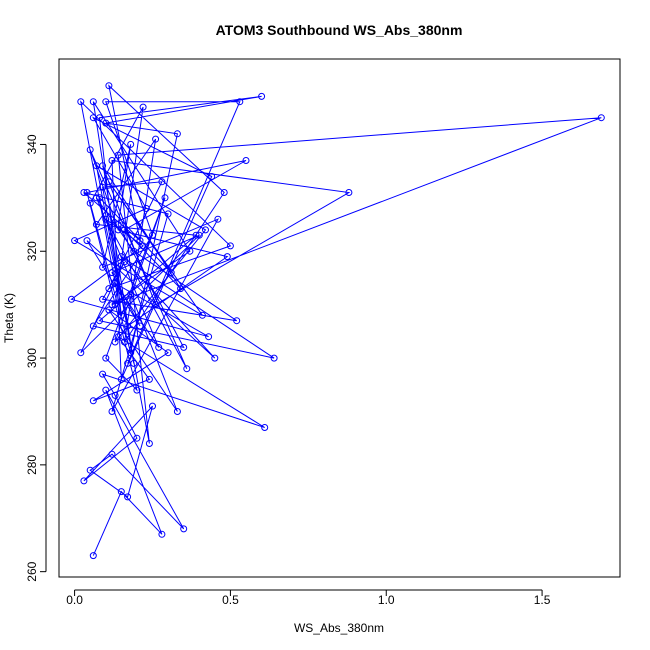 Image resolution: width=650 pixels, height=650 pixels. I want to click on x-tick-label: 1.5, so click(542, 600).